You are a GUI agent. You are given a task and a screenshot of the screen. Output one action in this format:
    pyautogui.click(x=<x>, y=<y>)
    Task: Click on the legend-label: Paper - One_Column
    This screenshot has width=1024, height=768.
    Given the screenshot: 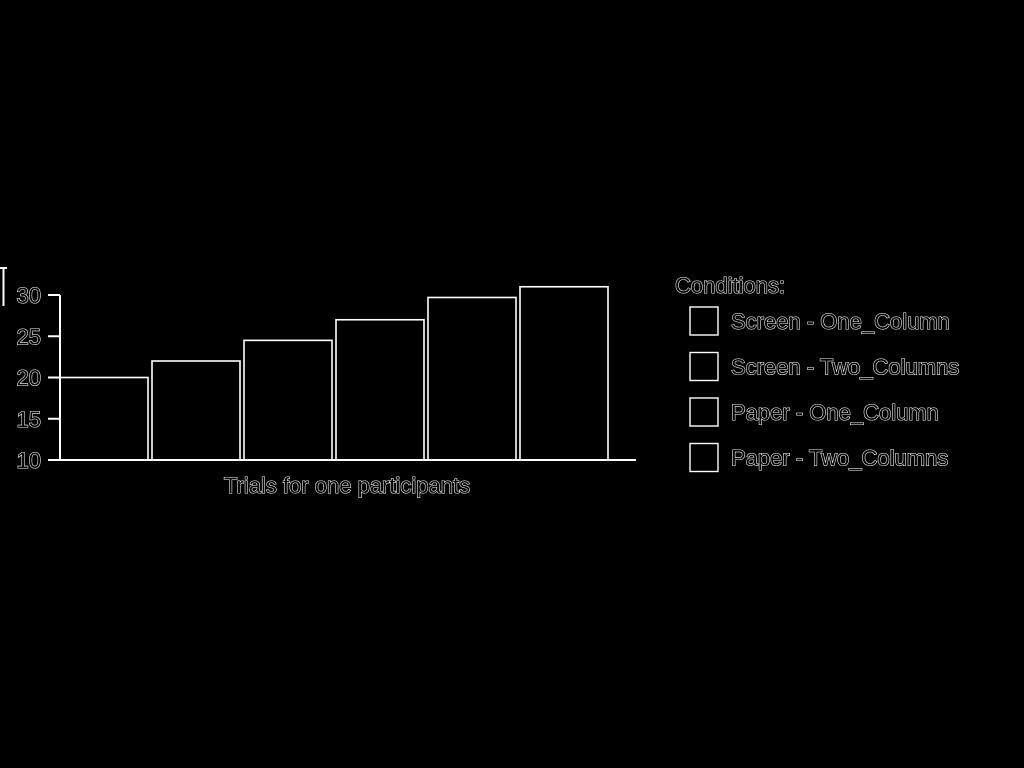 What is the action you would take?
    pyautogui.click(x=835, y=412)
    